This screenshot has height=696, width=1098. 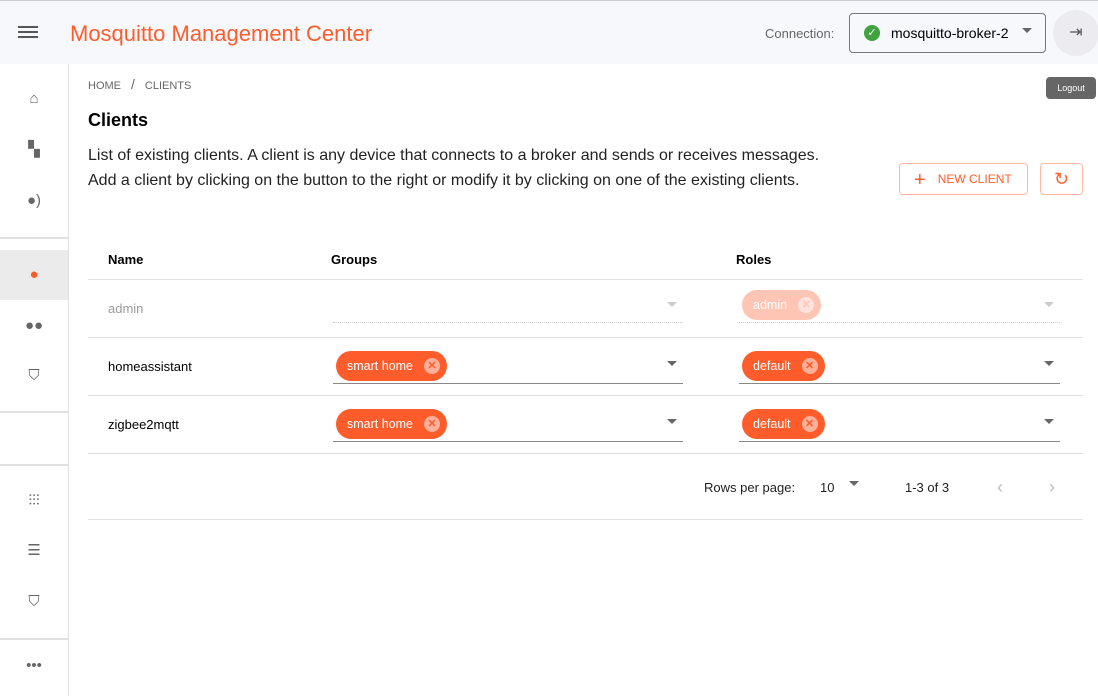 What do you see at coordinates (927, 487) in the screenshot?
I see `pagination-range: 1-3 of 3` at bounding box center [927, 487].